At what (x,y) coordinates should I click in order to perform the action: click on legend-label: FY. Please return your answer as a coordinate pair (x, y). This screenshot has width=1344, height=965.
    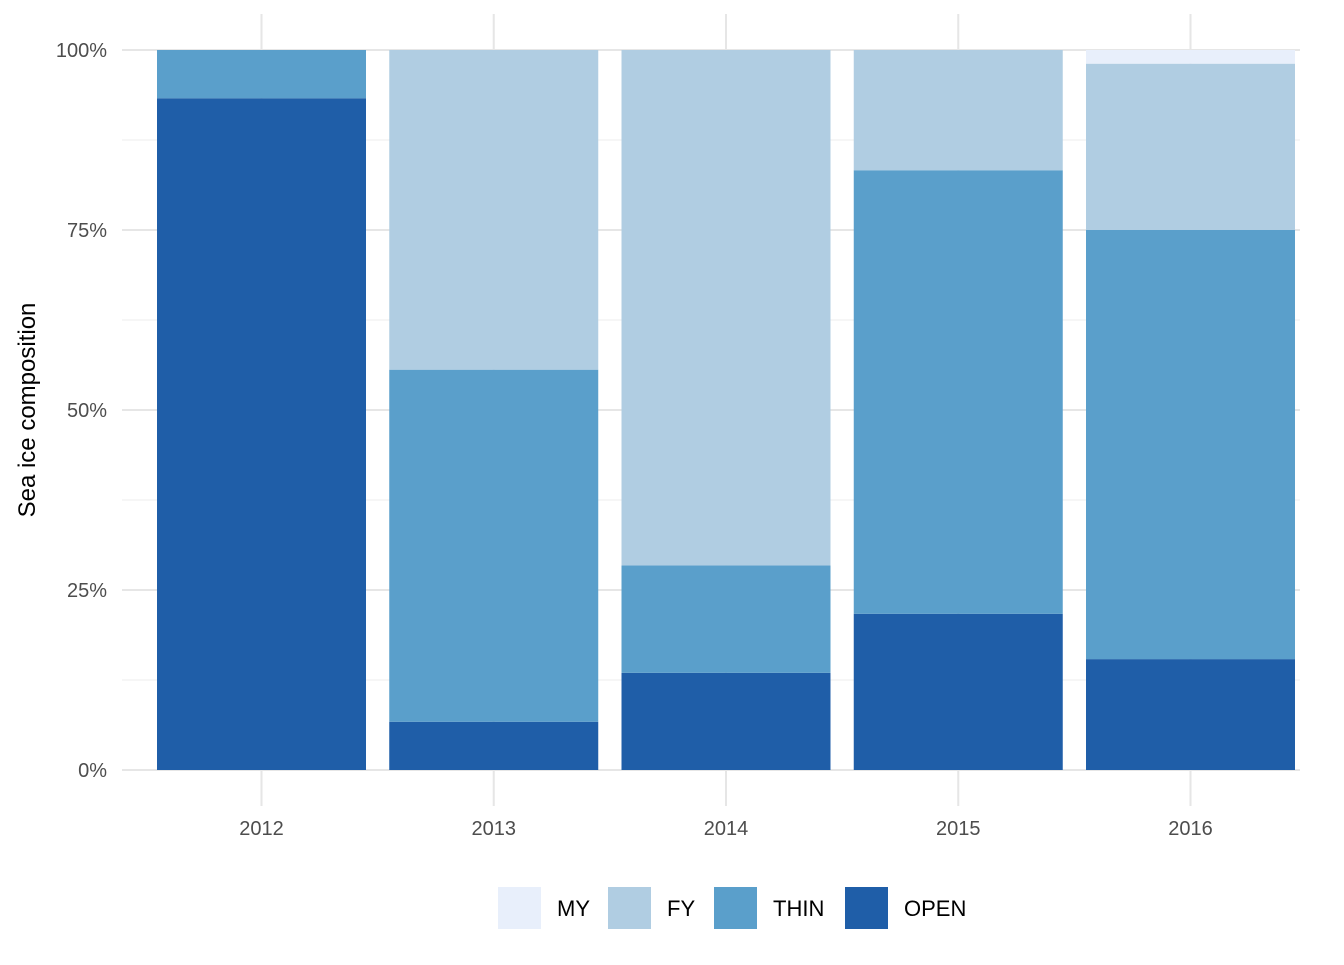
    Looking at the image, I should click on (681, 908).